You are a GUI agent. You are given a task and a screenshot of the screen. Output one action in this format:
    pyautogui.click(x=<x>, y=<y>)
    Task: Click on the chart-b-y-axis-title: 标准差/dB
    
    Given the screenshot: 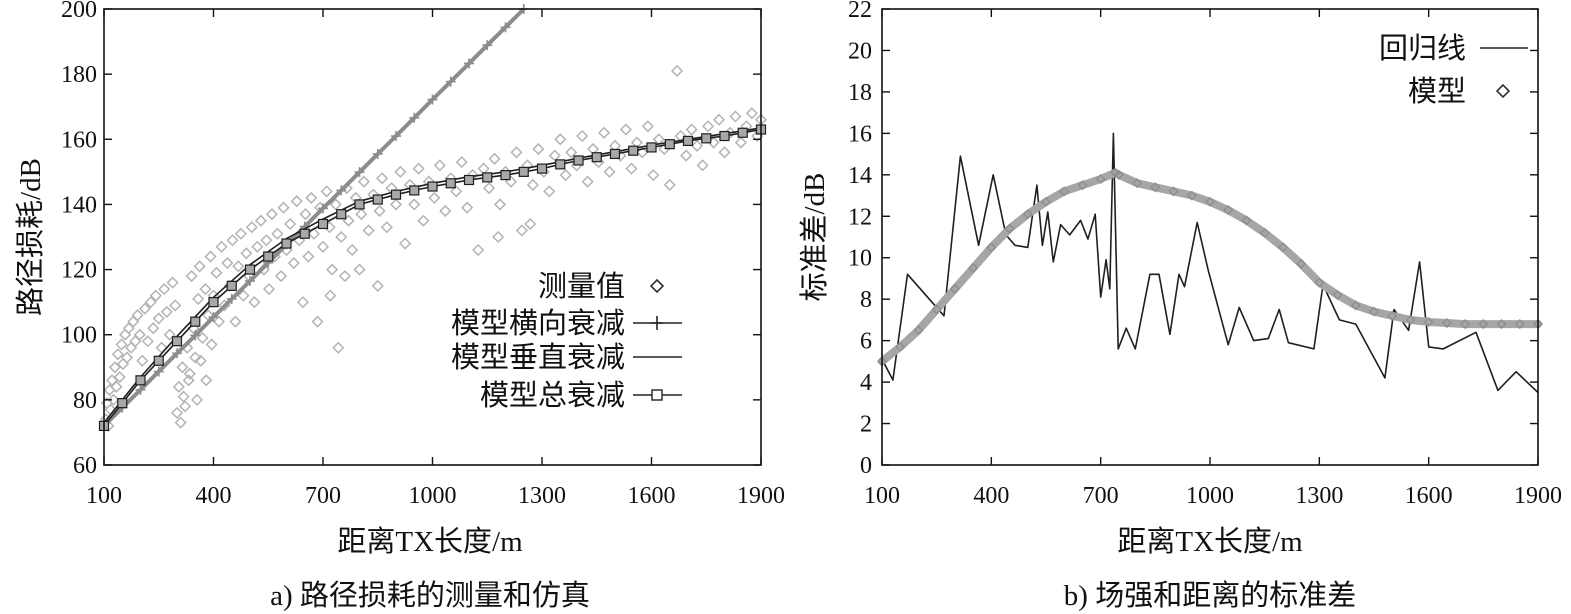 What is the action you would take?
    pyautogui.click(x=814, y=237)
    